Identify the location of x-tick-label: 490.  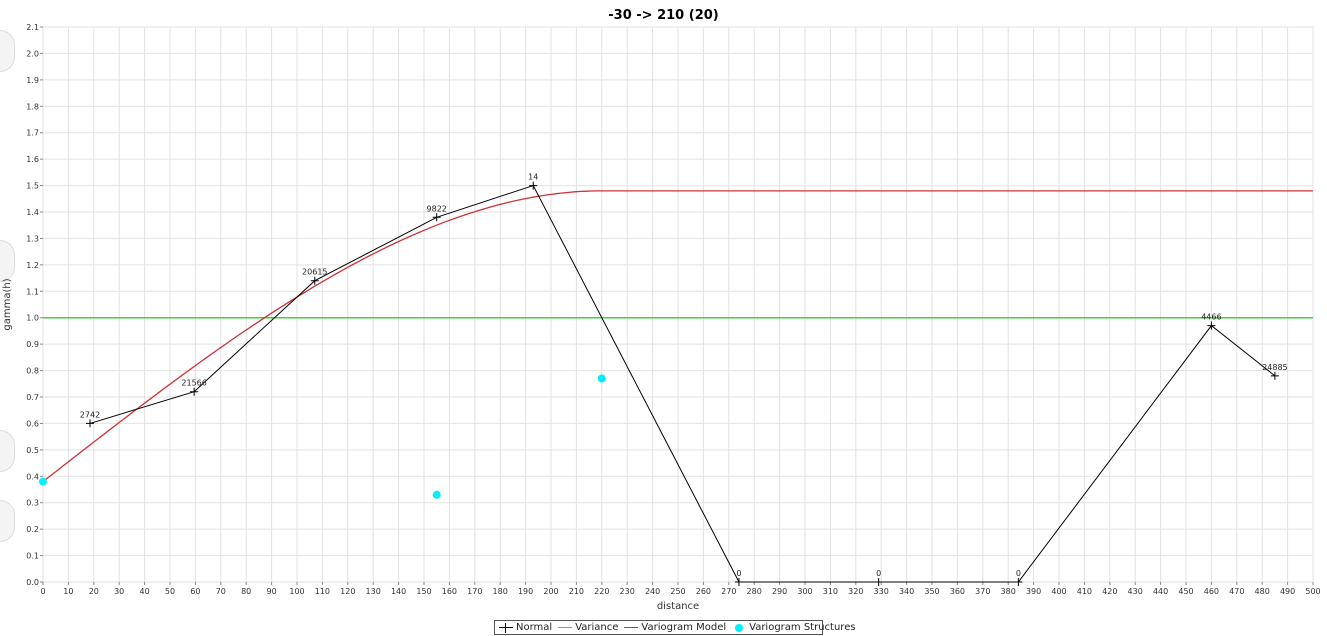
(1287, 591).